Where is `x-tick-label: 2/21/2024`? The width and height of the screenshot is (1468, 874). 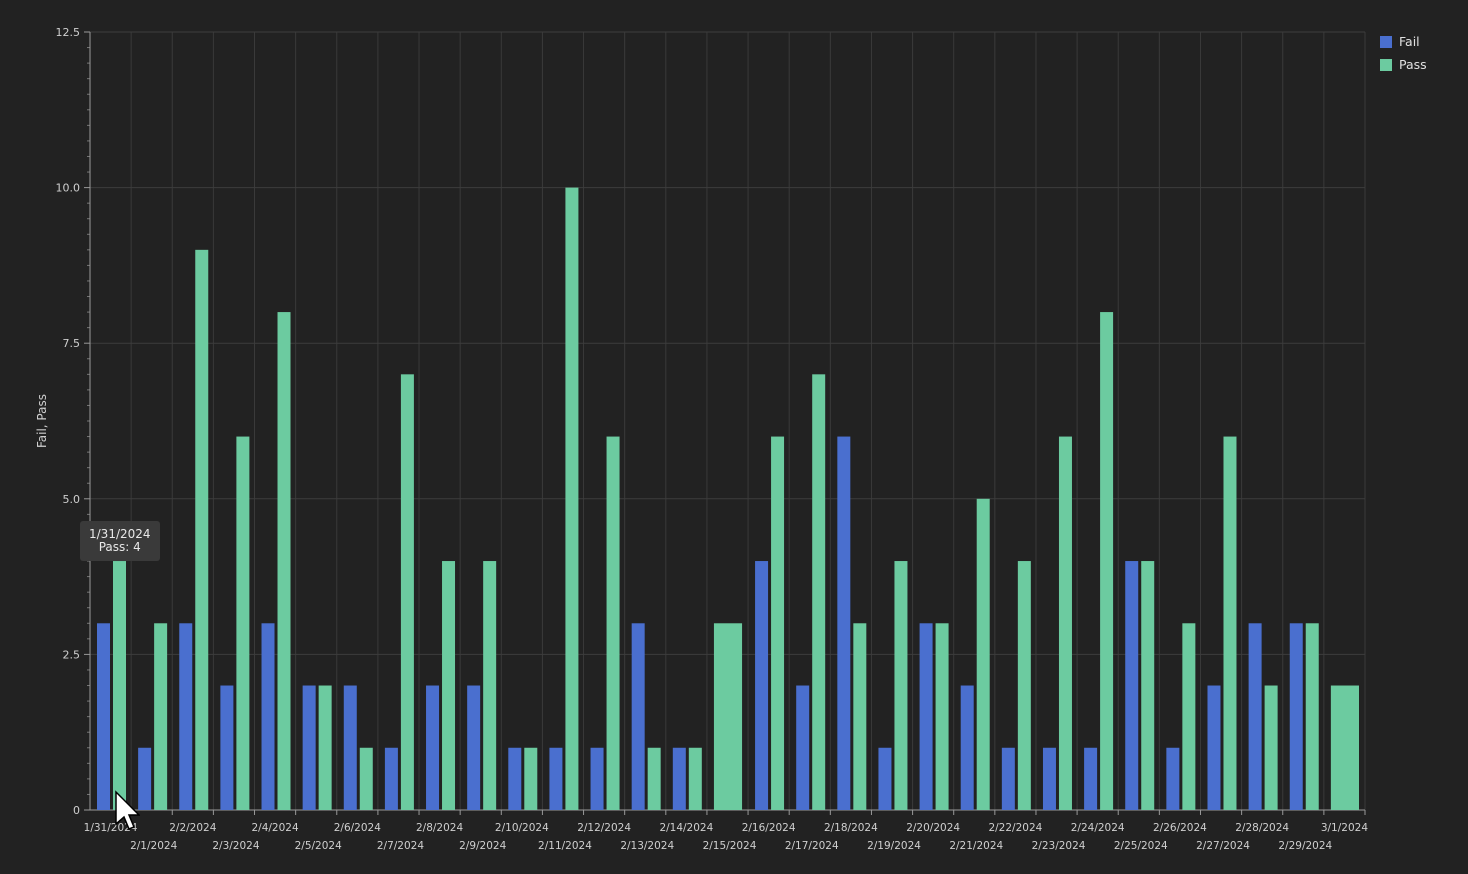 x-tick-label: 2/21/2024 is located at coordinates (976, 846).